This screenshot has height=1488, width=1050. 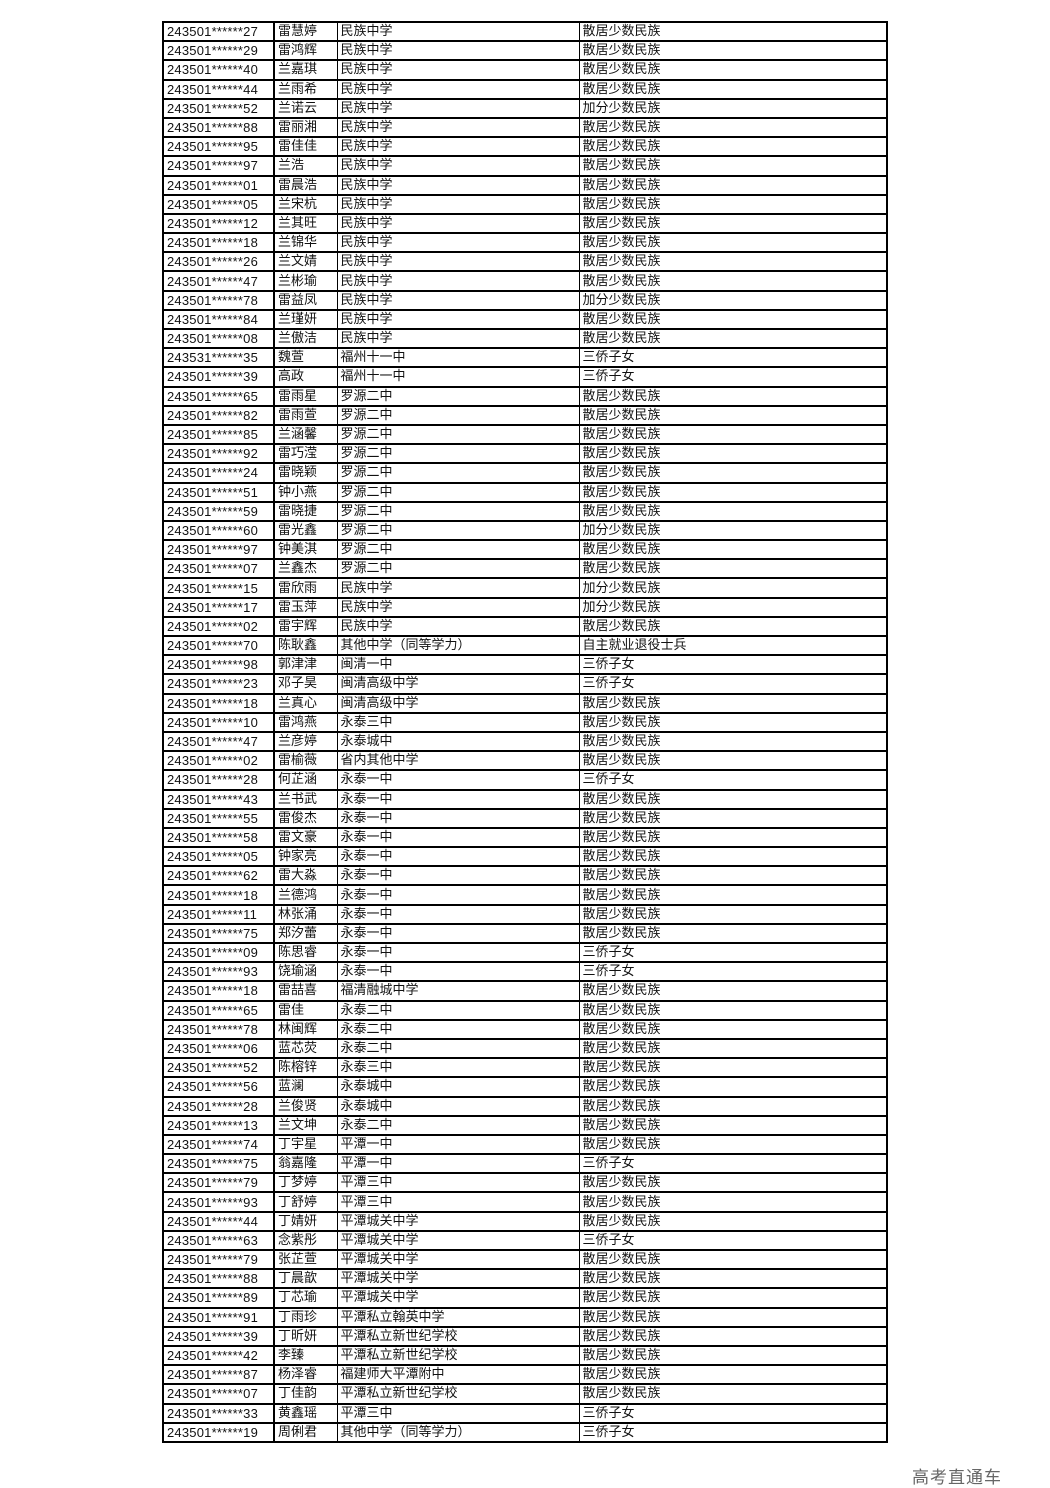 What do you see at coordinates (458, 358) in the screenshot?
I see `school-cell: 福州十一中` at bounding box center [458, 358].